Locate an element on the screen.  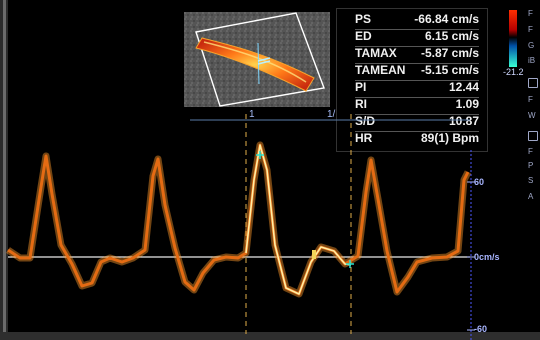
measurement-label: S/D is located at coordinates (365, 121).